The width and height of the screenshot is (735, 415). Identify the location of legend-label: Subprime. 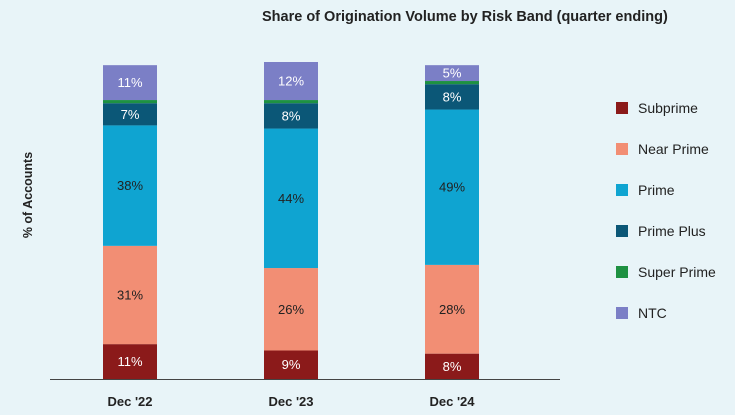
(668, 108).